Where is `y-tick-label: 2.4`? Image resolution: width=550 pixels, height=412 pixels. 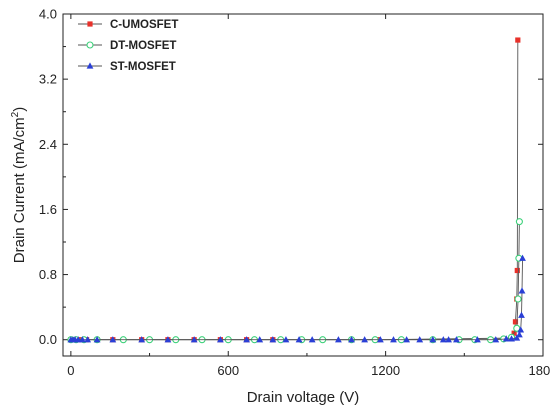 y-tick-label: 2.4 is located at coordinates (48, 144).